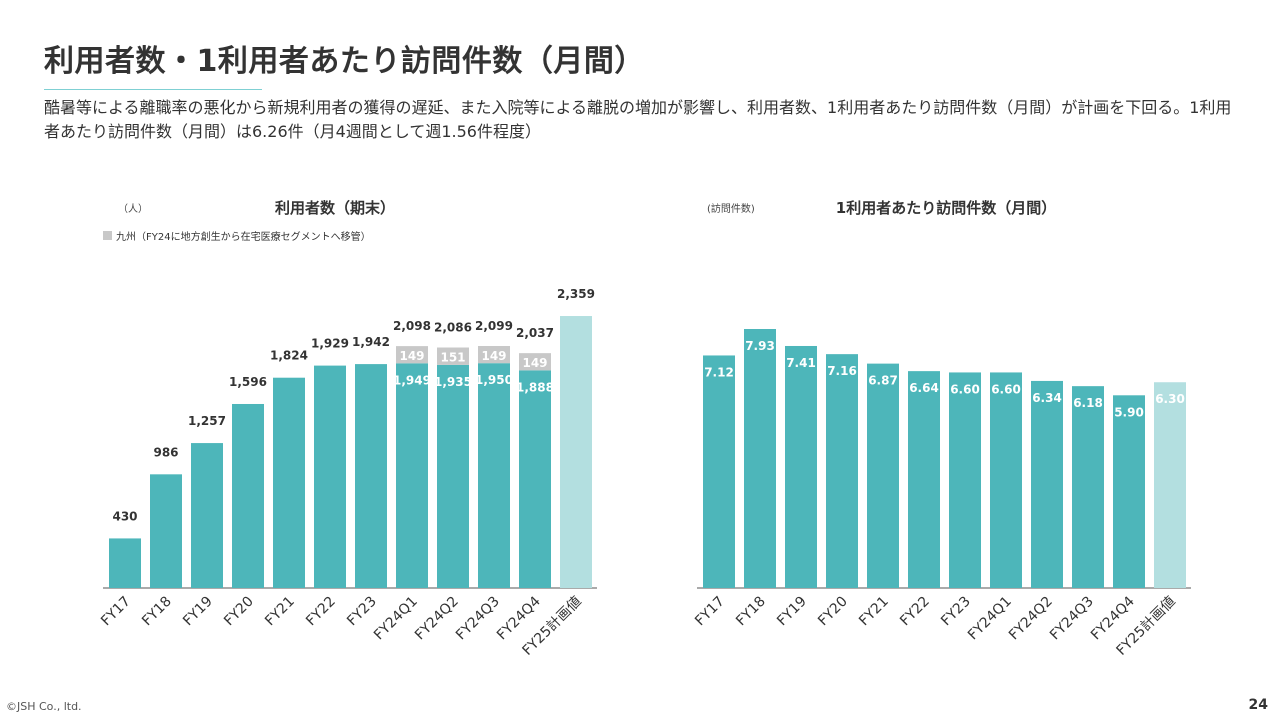 The height and width of the screenshot is (720, 1280). Describe the element at coordinates (153, 89) in the screenshot. I see `title-underline` at that location.